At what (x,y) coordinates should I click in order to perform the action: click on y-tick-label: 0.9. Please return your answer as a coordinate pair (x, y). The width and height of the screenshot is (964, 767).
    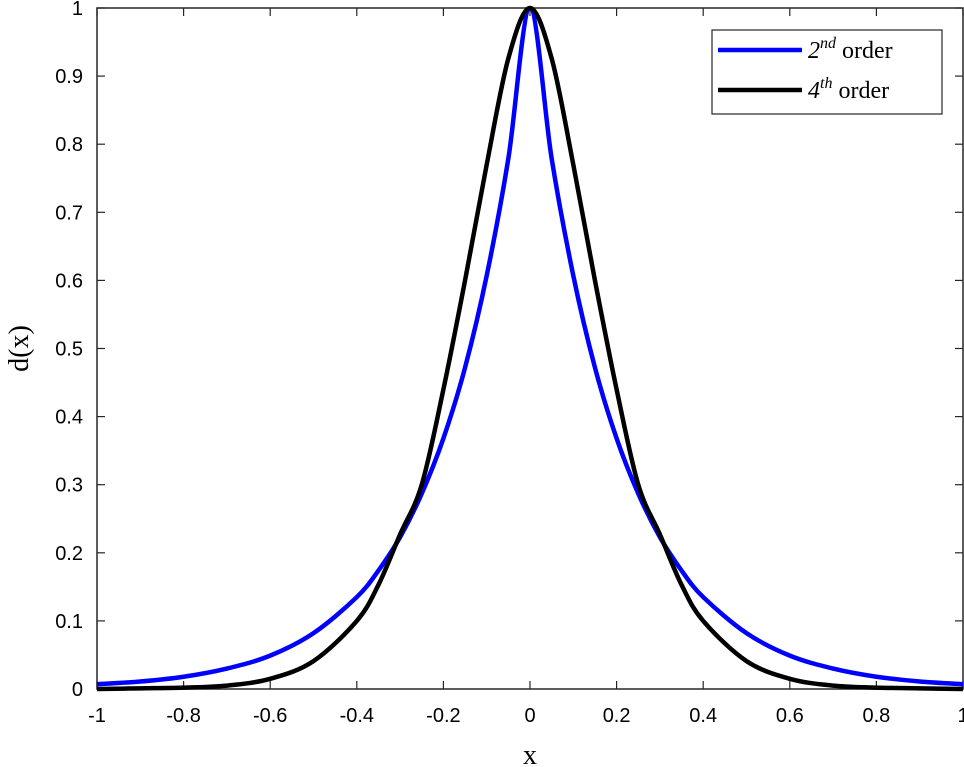
    Looking at the image, I should click on (69, 77).